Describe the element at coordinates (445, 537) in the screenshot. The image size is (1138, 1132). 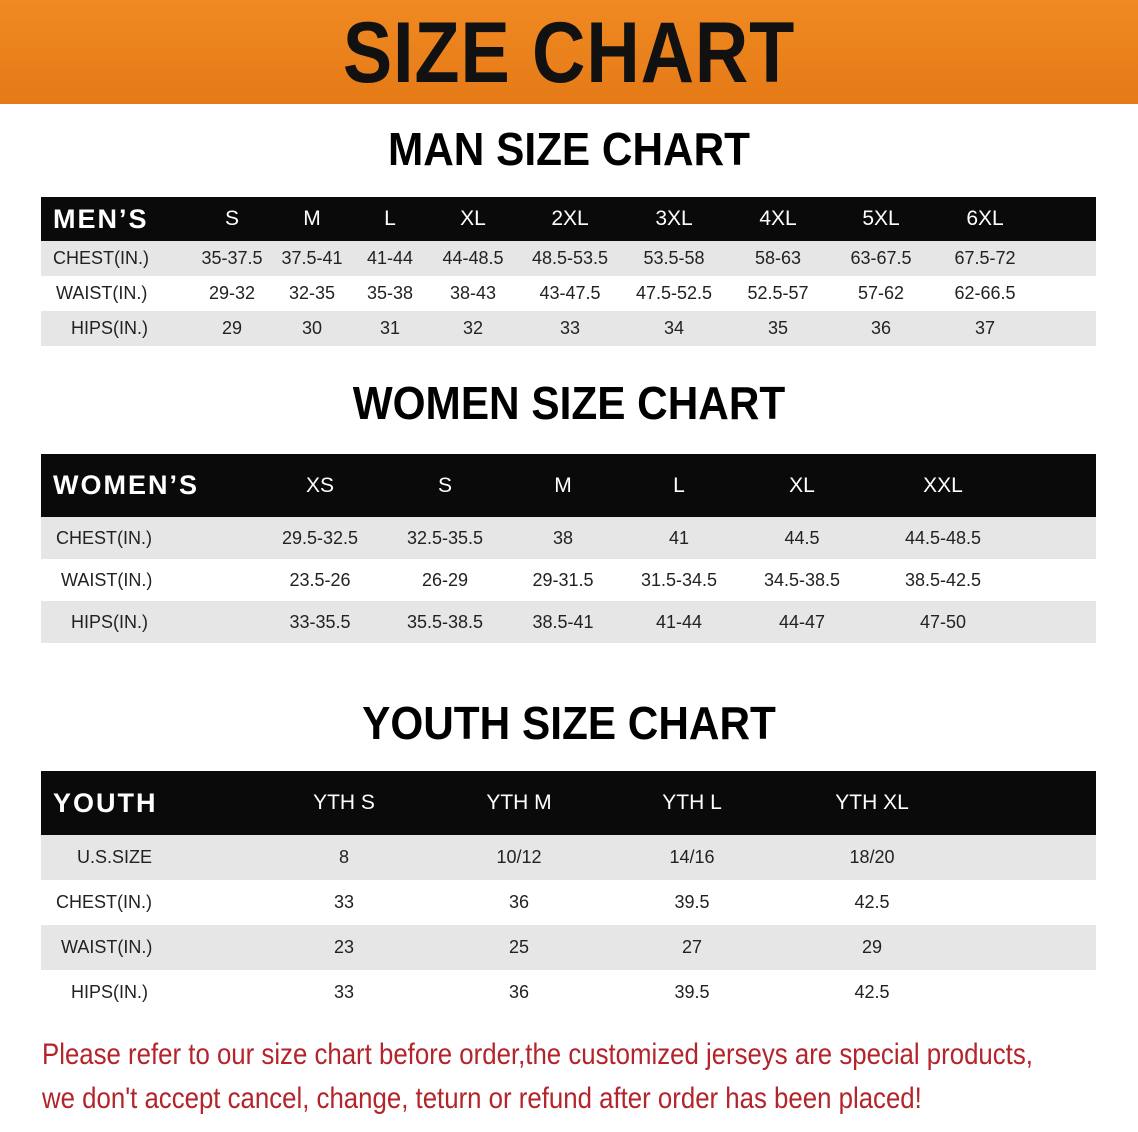
I see `measurement-cell: 32.5-35.5` at that location.